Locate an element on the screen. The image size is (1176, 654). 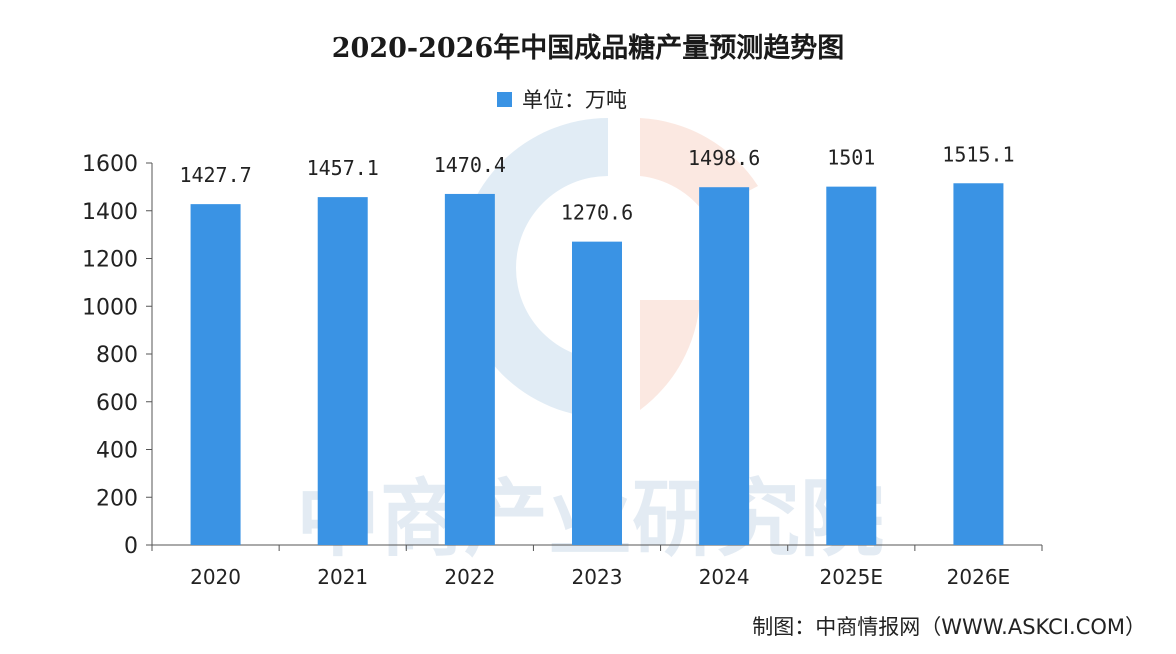
value-label-2022: 1470.4 is located at coordinates (470, 165).